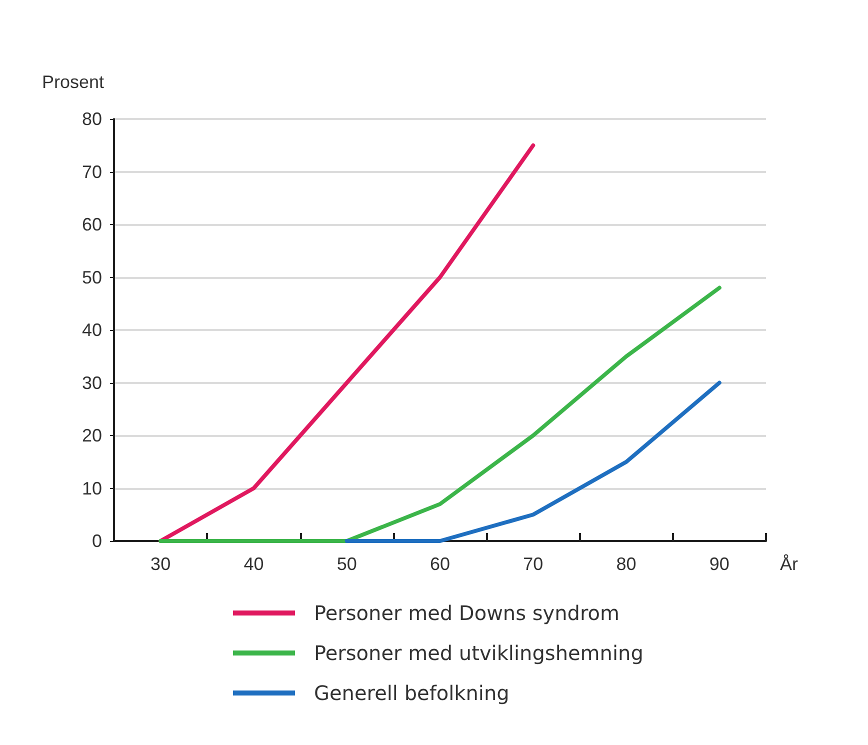 The width and height of the screenshot is (868, 745). I want to click on x-tick-label: 90, so click(719, 564).